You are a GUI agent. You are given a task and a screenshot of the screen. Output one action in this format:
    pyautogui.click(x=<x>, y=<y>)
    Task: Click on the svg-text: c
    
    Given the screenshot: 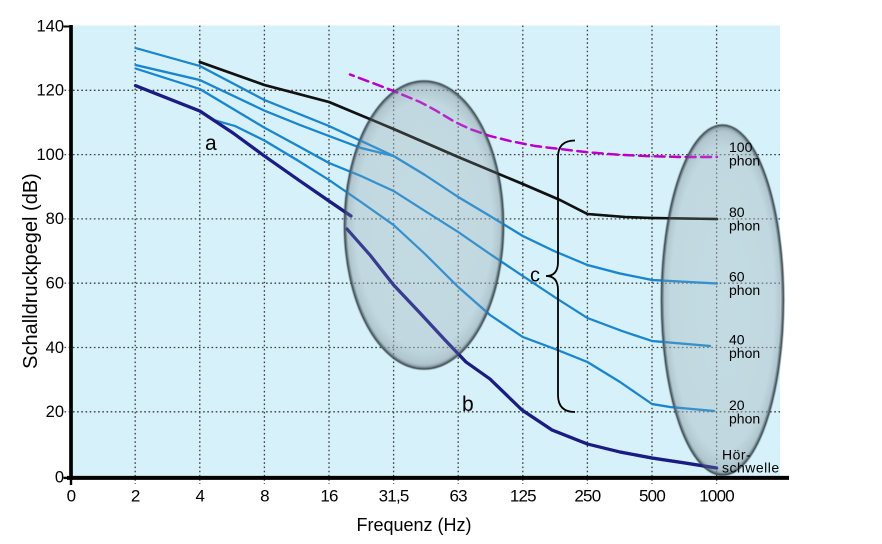 What is the action you would take?
    pyautogui.click(x=535, y=276)
    